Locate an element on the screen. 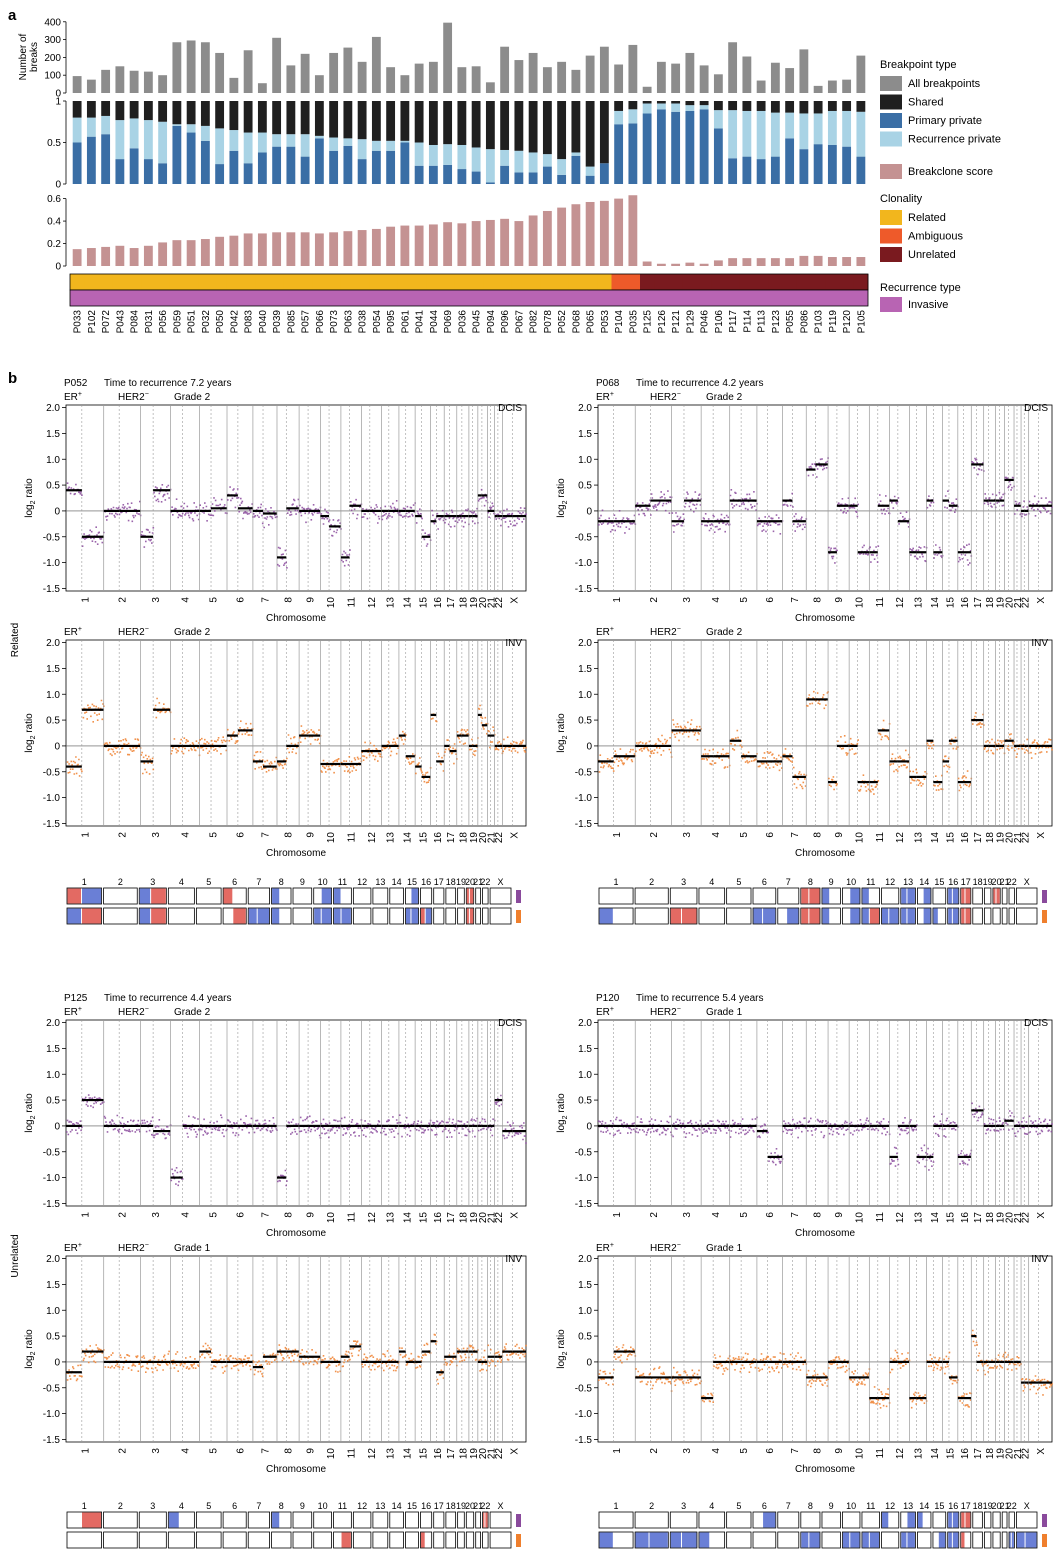 The width and height of the screenshot is (1056, 1558). patient-label: P125 is located at coordinates (648, 322).